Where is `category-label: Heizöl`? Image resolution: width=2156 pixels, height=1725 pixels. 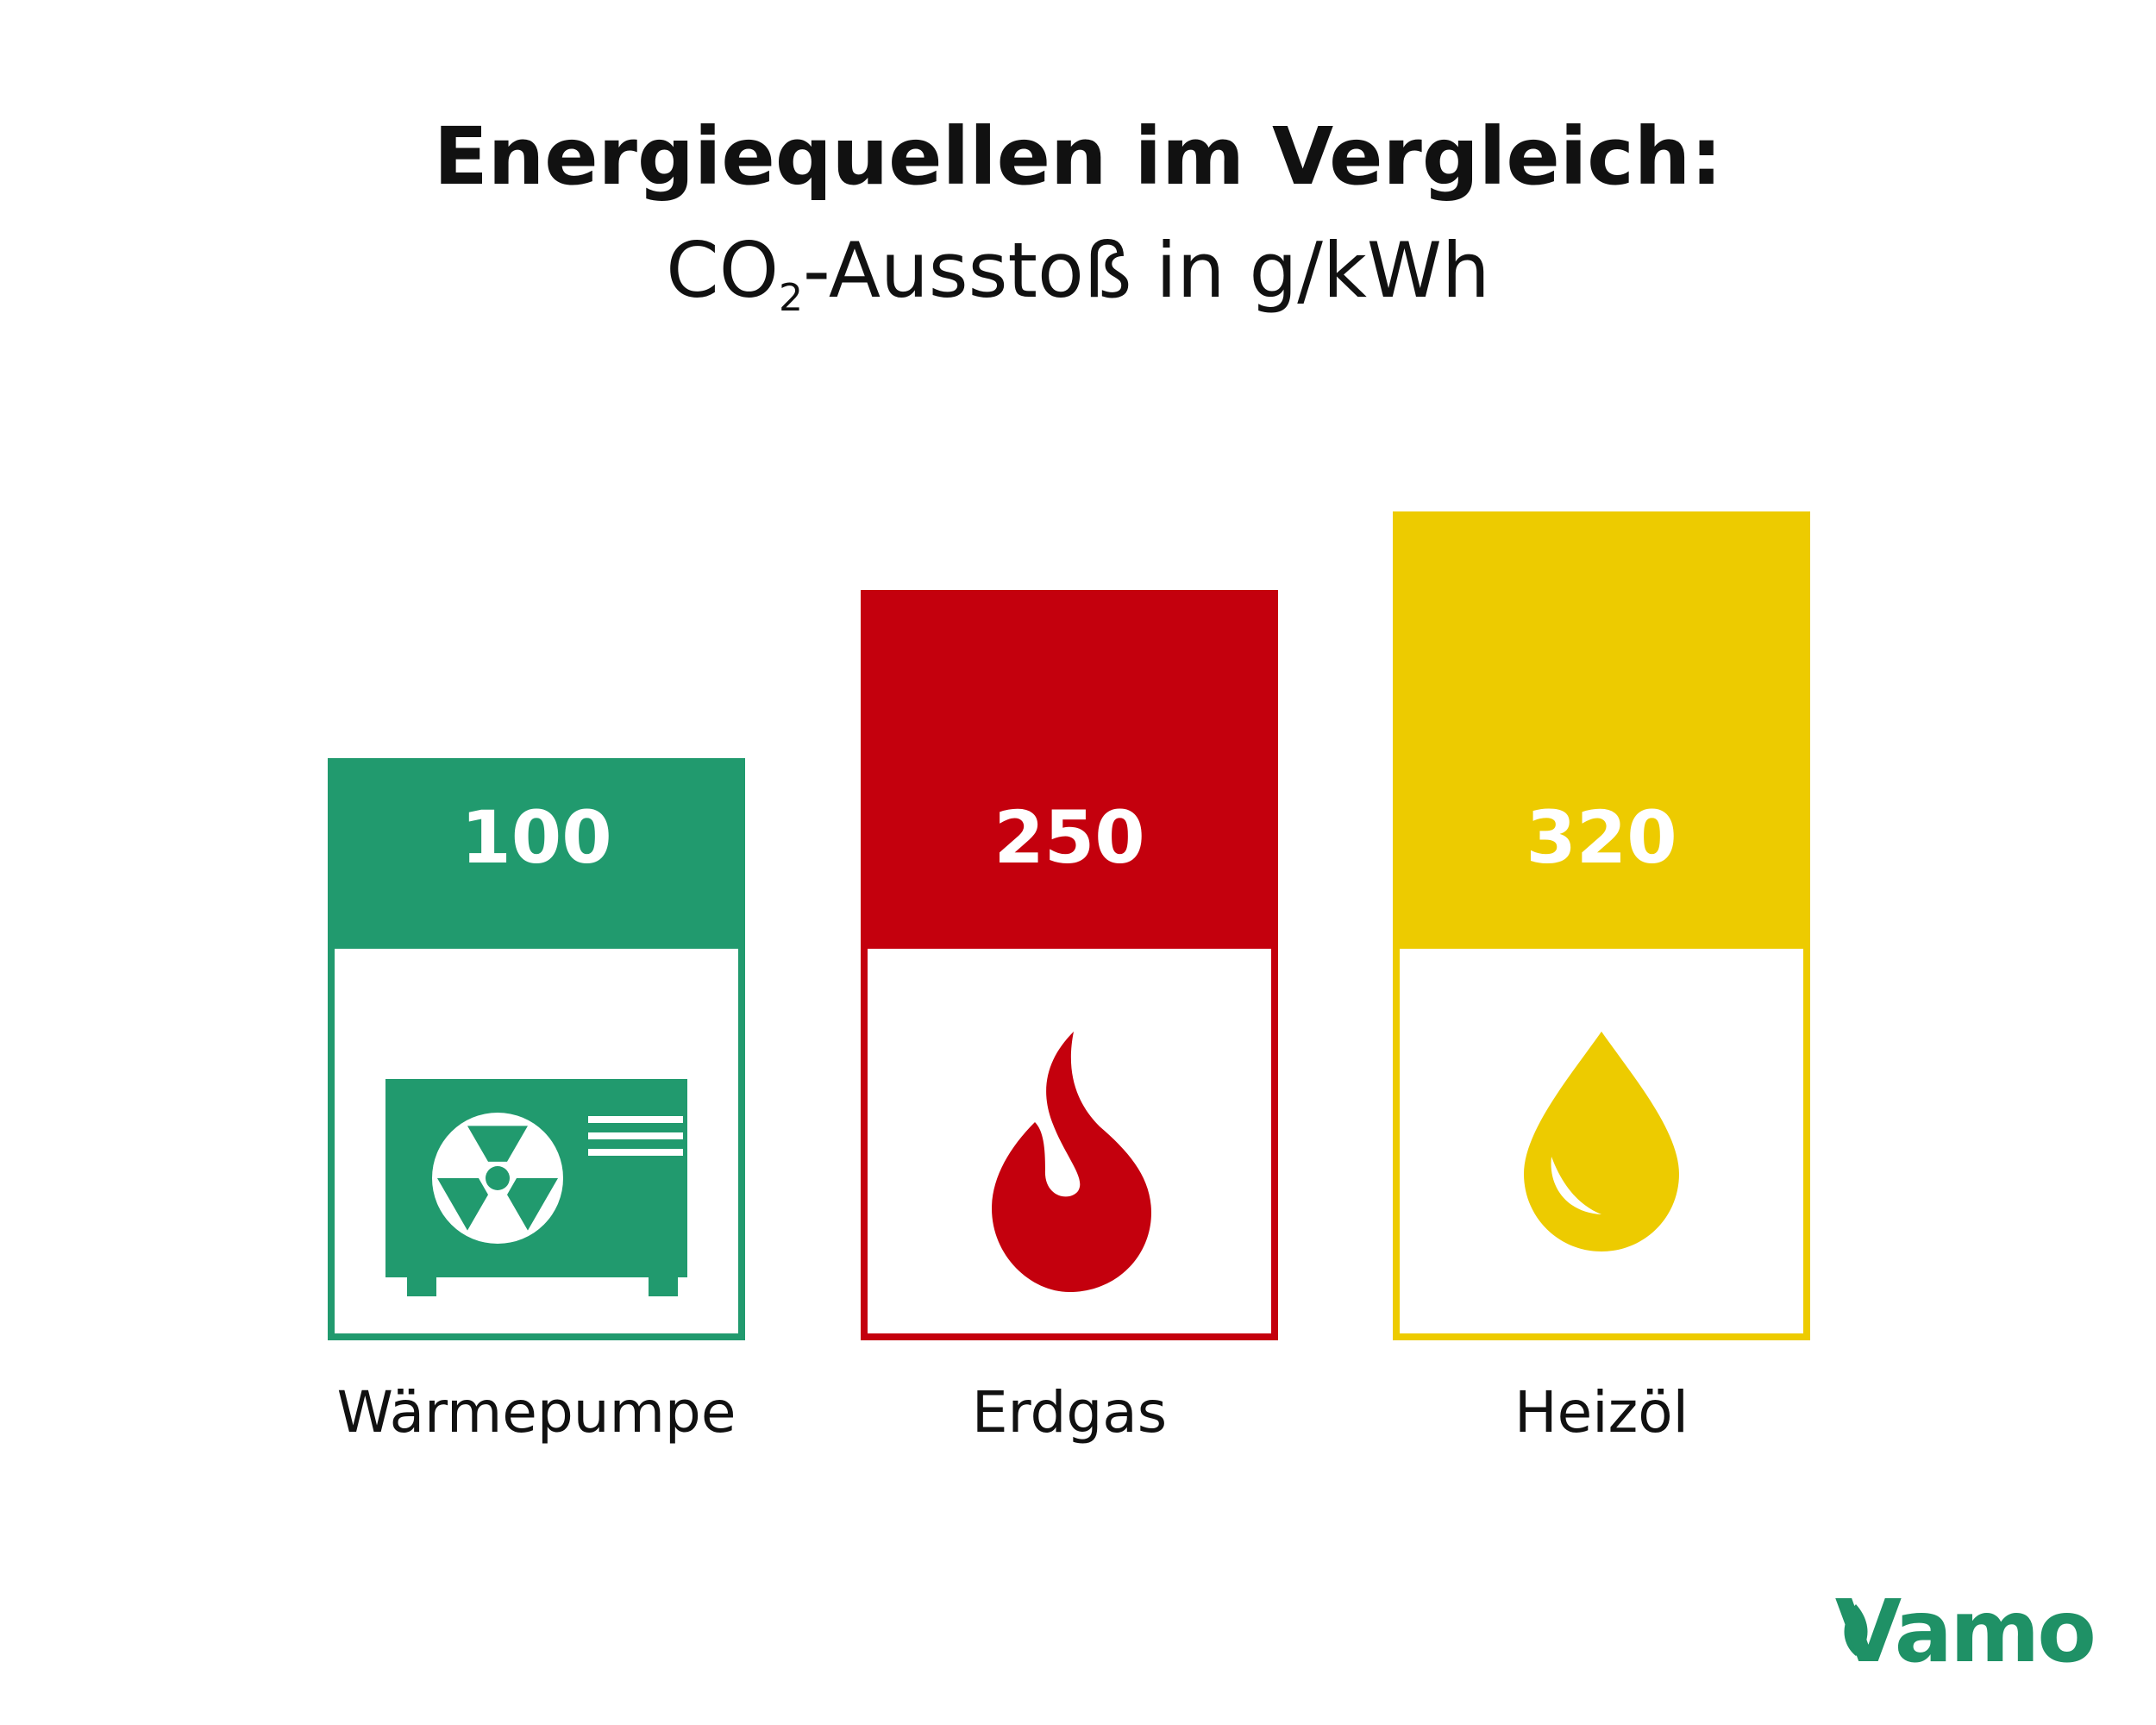
category-label: Heizöl is located at coordinates (1601, 1413).